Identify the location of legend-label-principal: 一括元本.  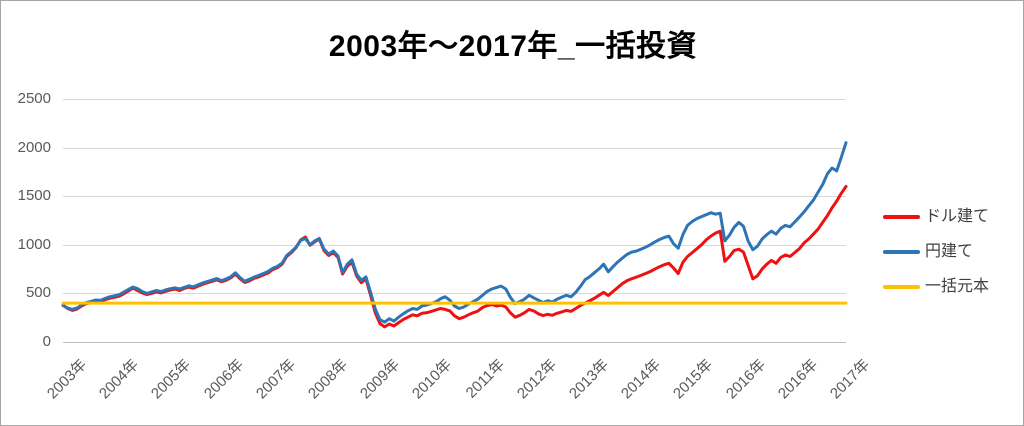
(957, 286).